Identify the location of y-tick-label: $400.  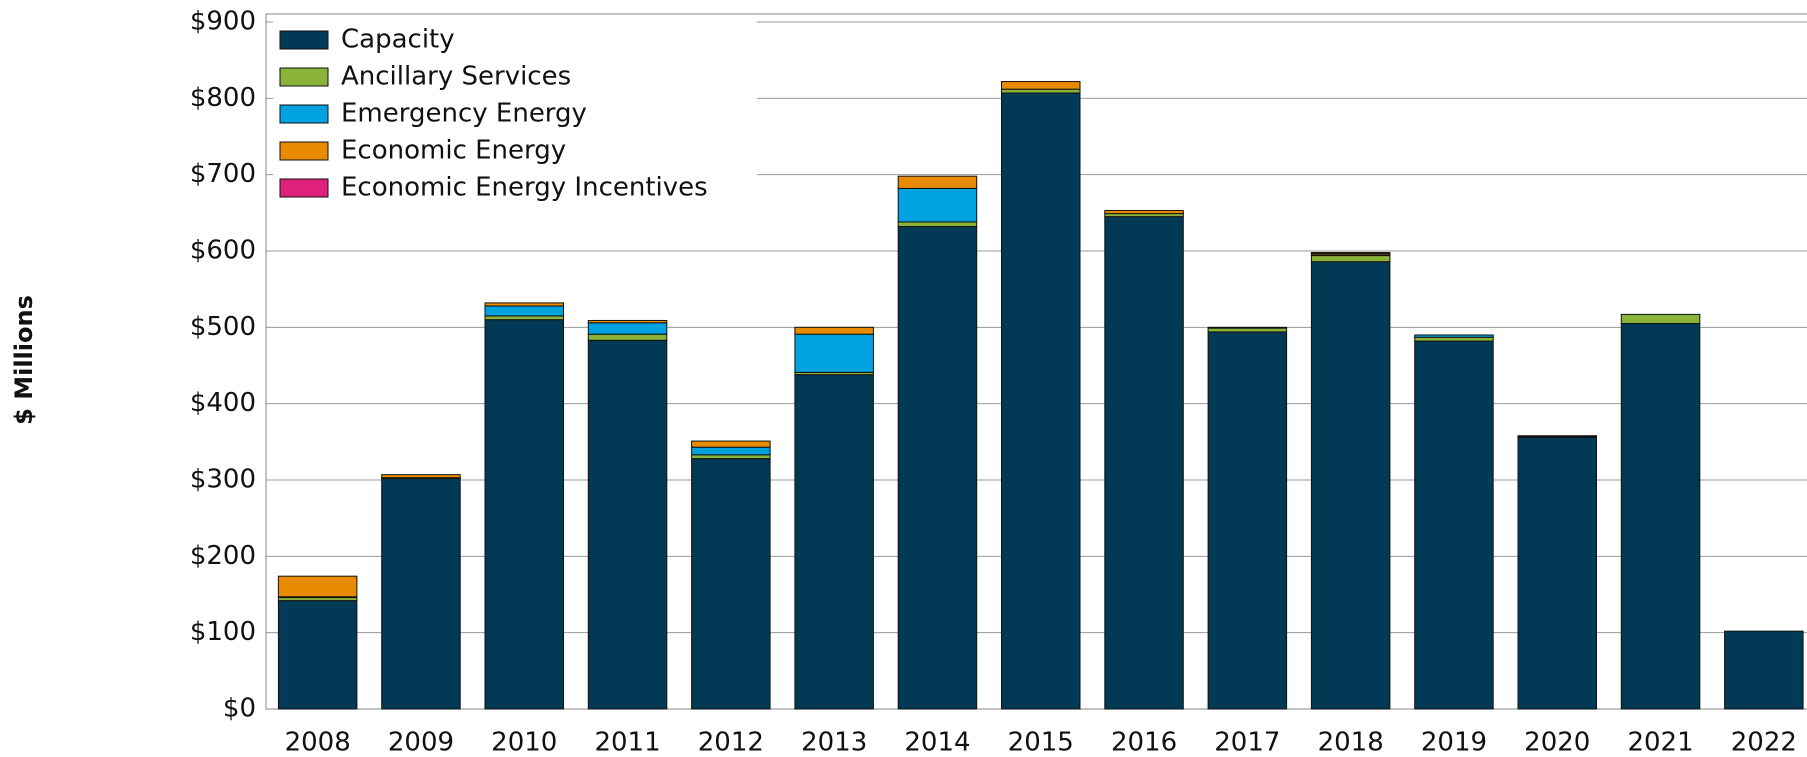
(223, 403).